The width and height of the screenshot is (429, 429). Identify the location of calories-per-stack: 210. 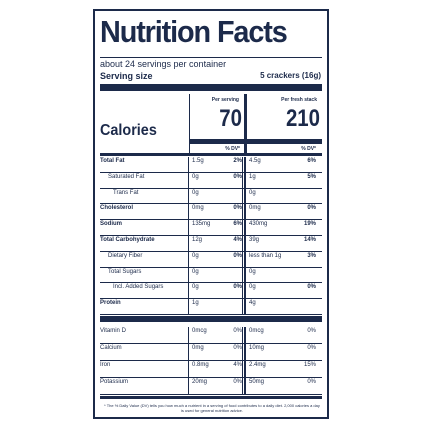
(302, 118).